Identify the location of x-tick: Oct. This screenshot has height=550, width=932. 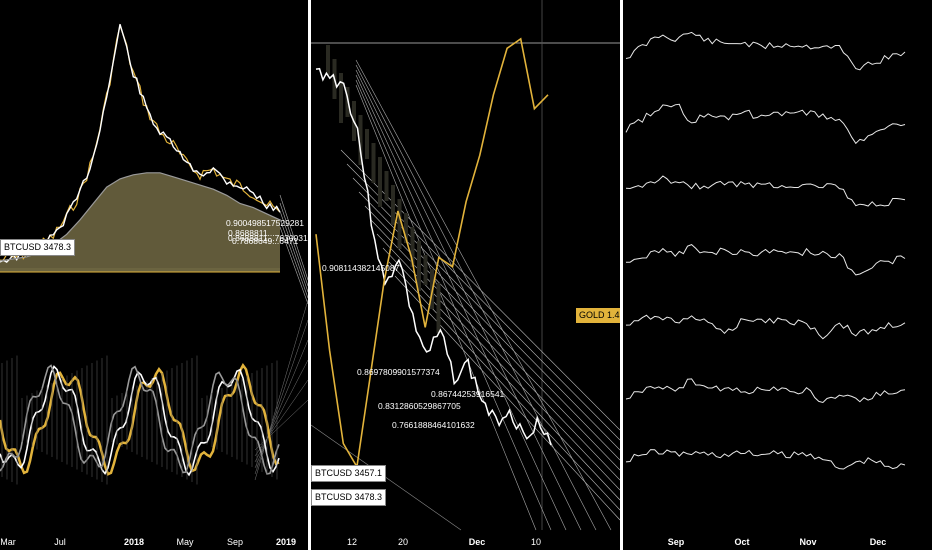
(741, 542).